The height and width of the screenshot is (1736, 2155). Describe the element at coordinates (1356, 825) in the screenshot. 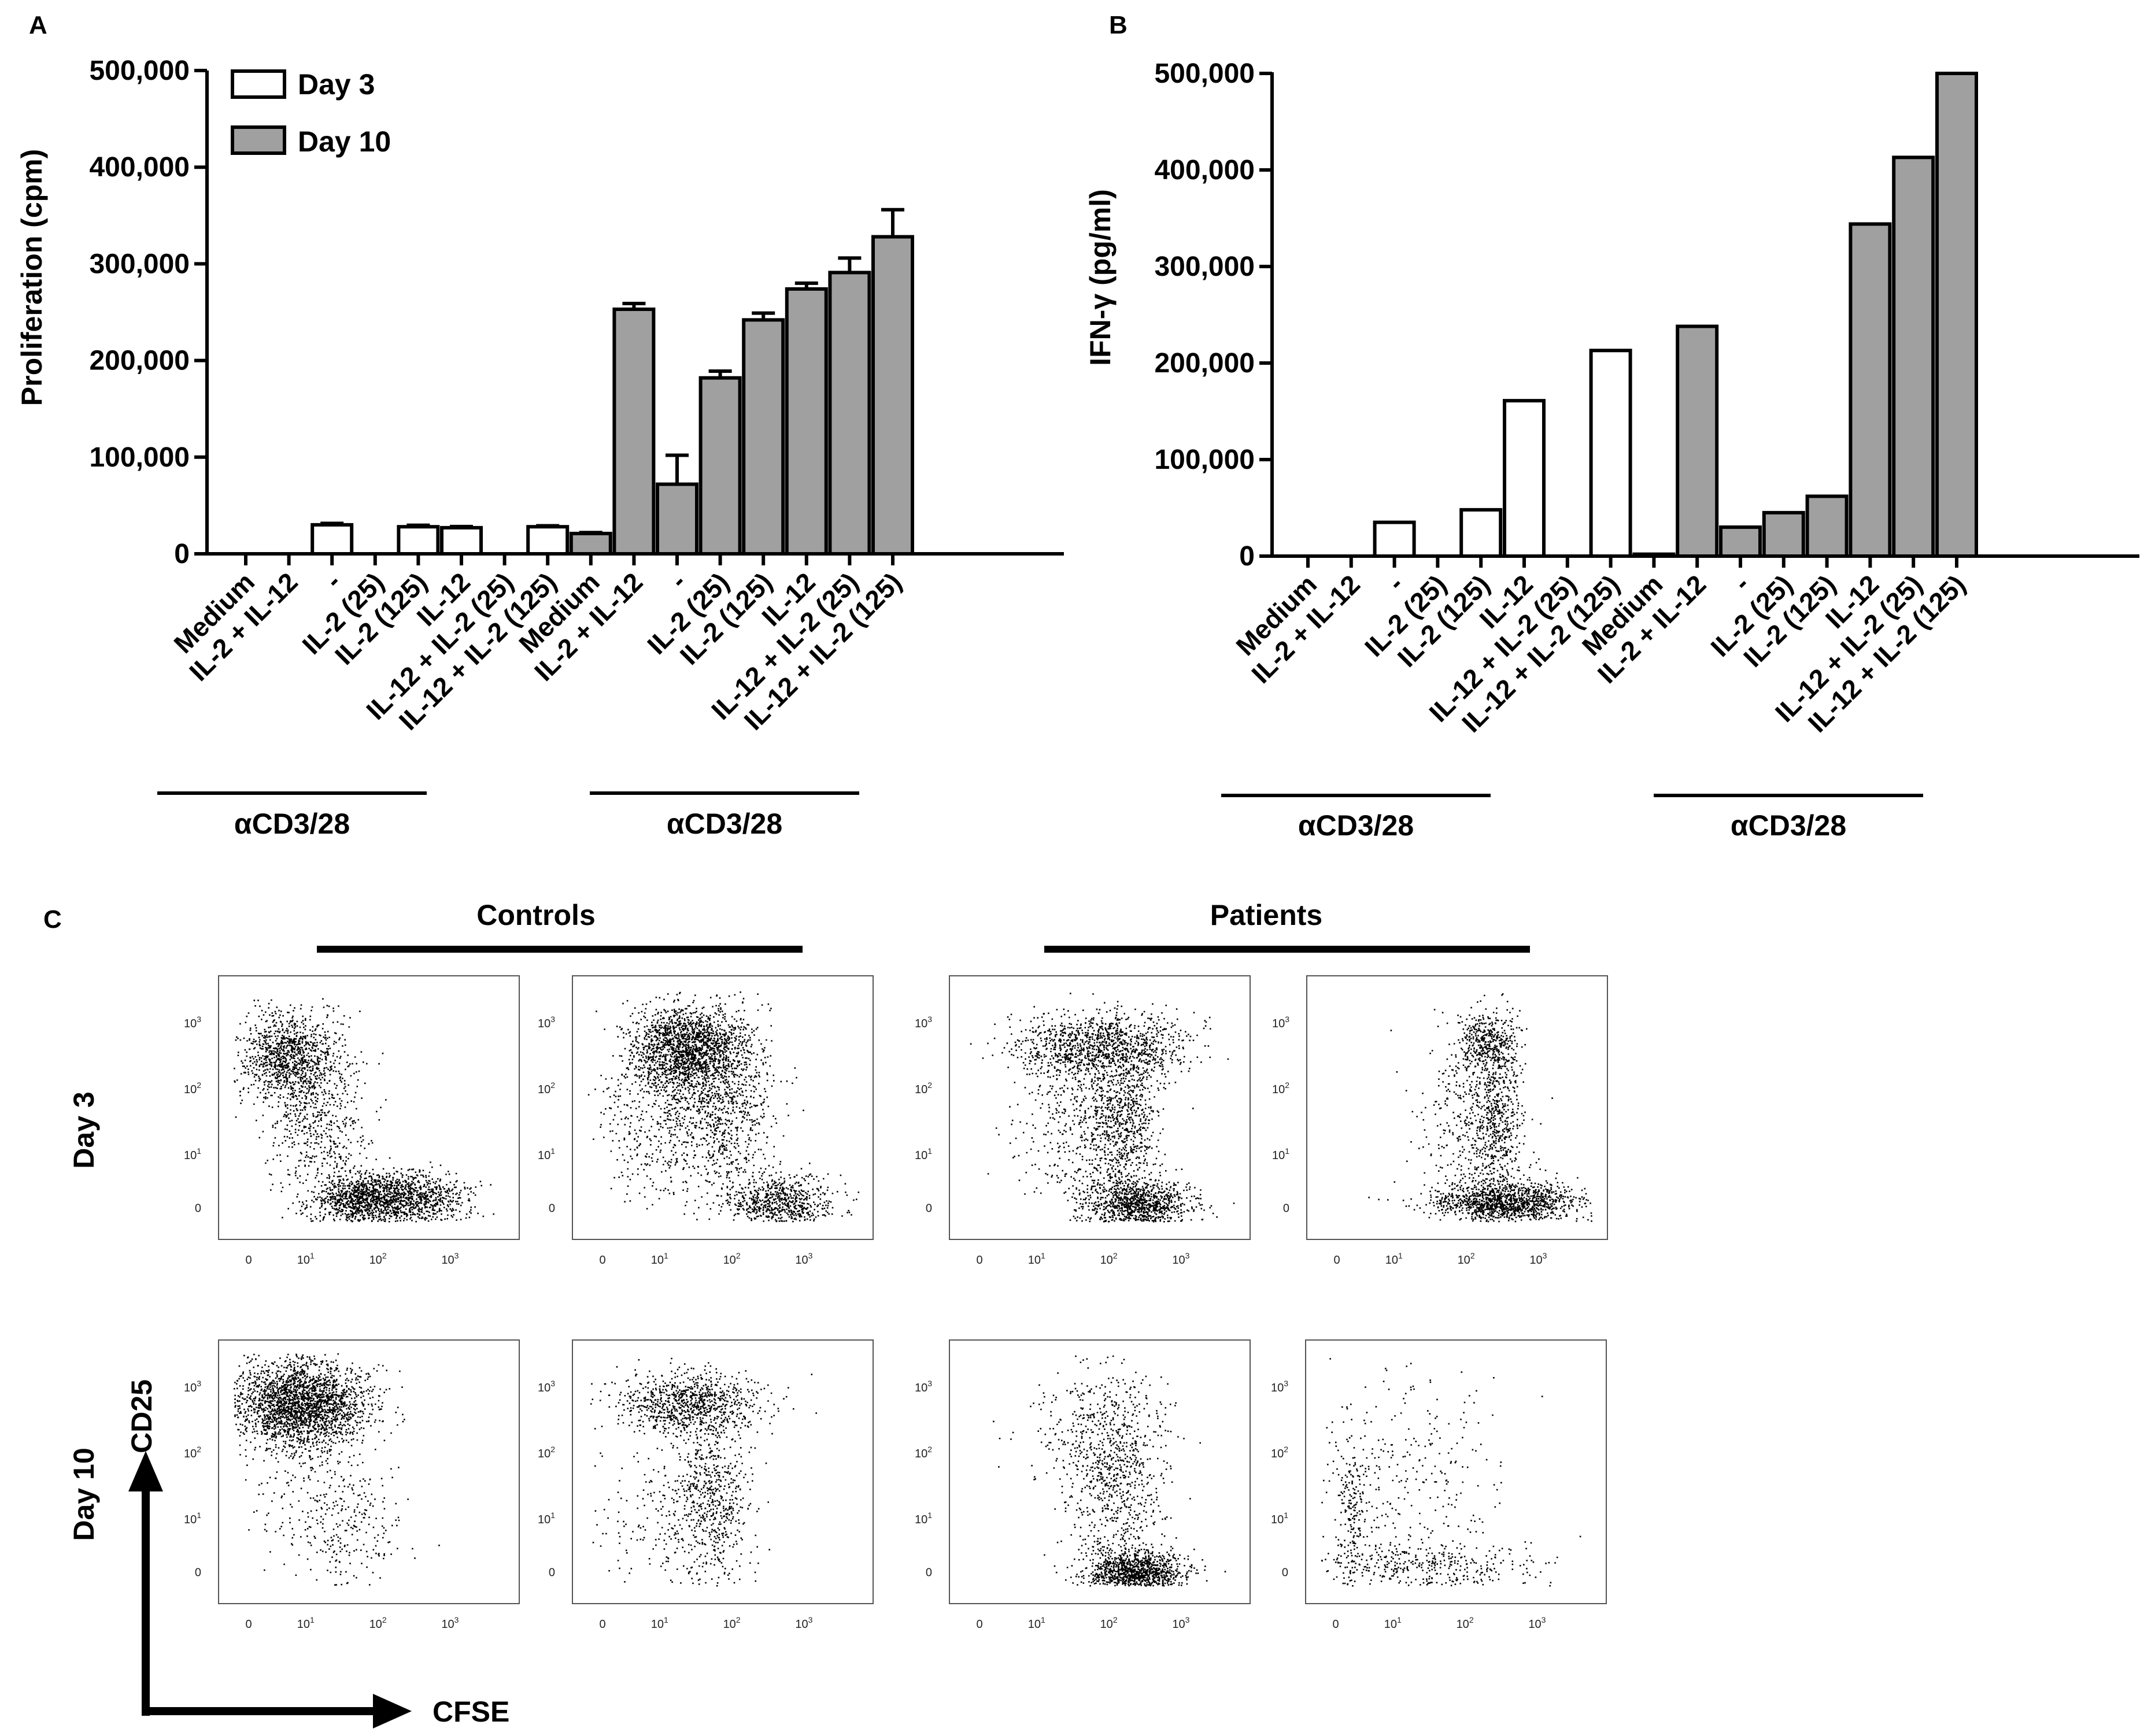

I see `panel-b-group1-label: αCD3/28` at that location.